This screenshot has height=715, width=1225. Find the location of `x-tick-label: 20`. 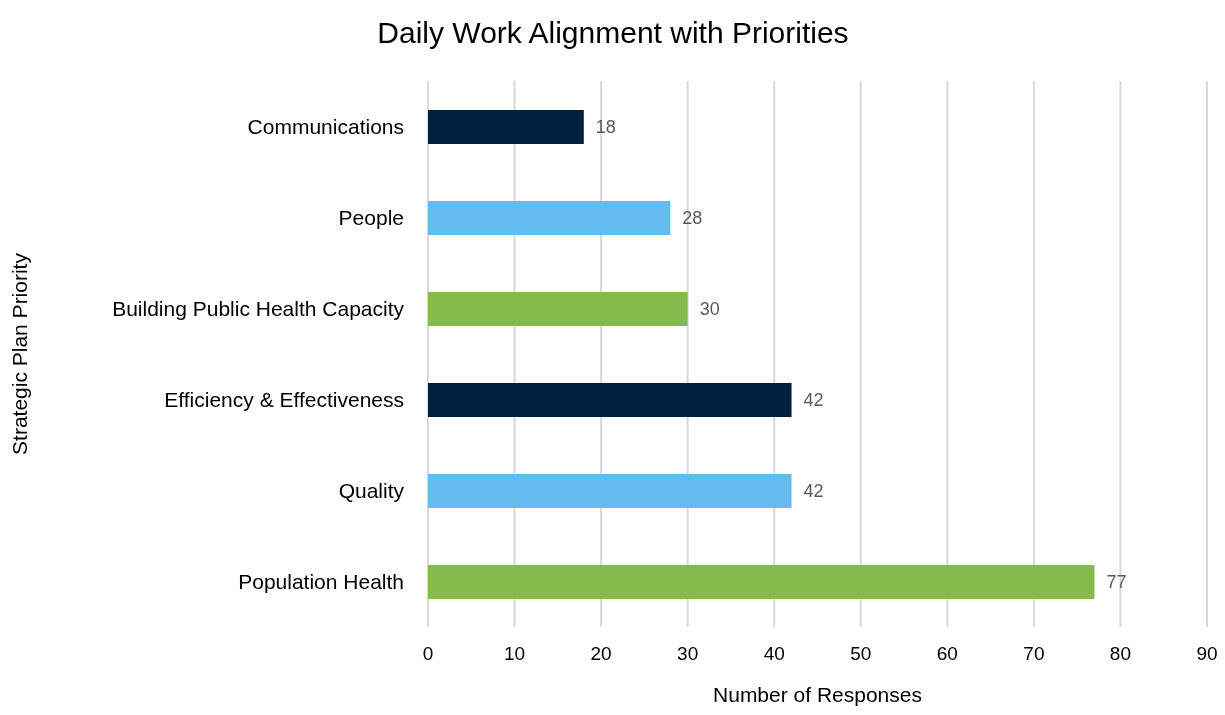

x-tick-label: 20 is located at coordinates (601, 654).